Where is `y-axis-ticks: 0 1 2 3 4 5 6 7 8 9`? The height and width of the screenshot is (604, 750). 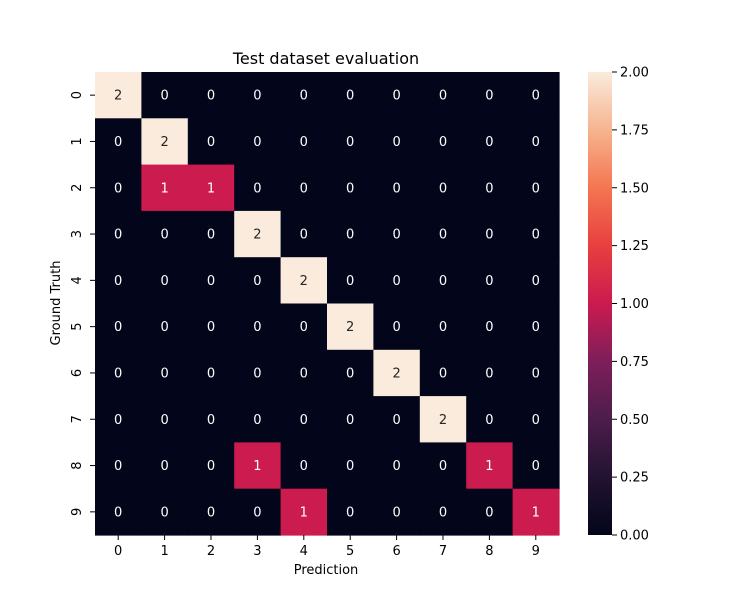
y-axis-ticks: 0 1 2 3 4 5 6 7 8 9 is located at coordinates (82, 303).